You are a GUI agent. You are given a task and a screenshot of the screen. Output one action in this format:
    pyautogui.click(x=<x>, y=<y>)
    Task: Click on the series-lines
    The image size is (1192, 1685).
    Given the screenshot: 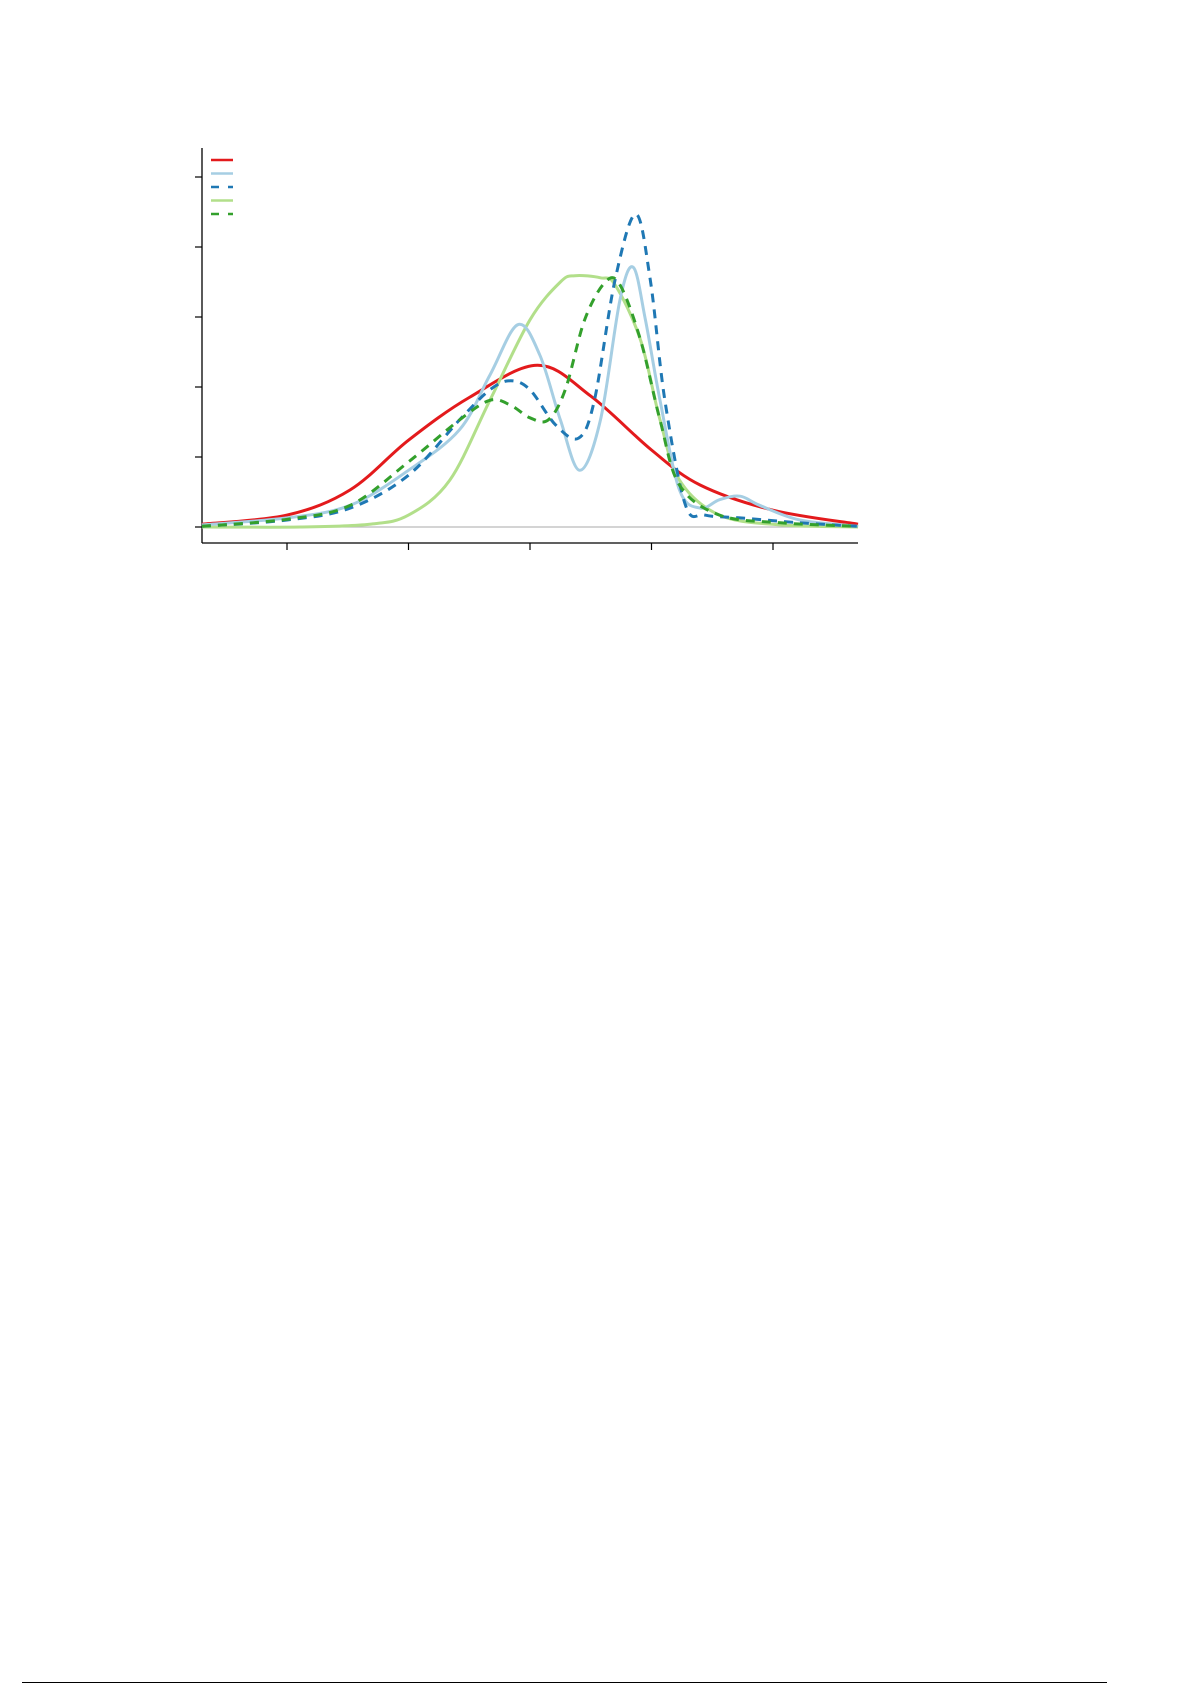 What is the action you would take?
    pyautogui.click(x=530, y=370)
    